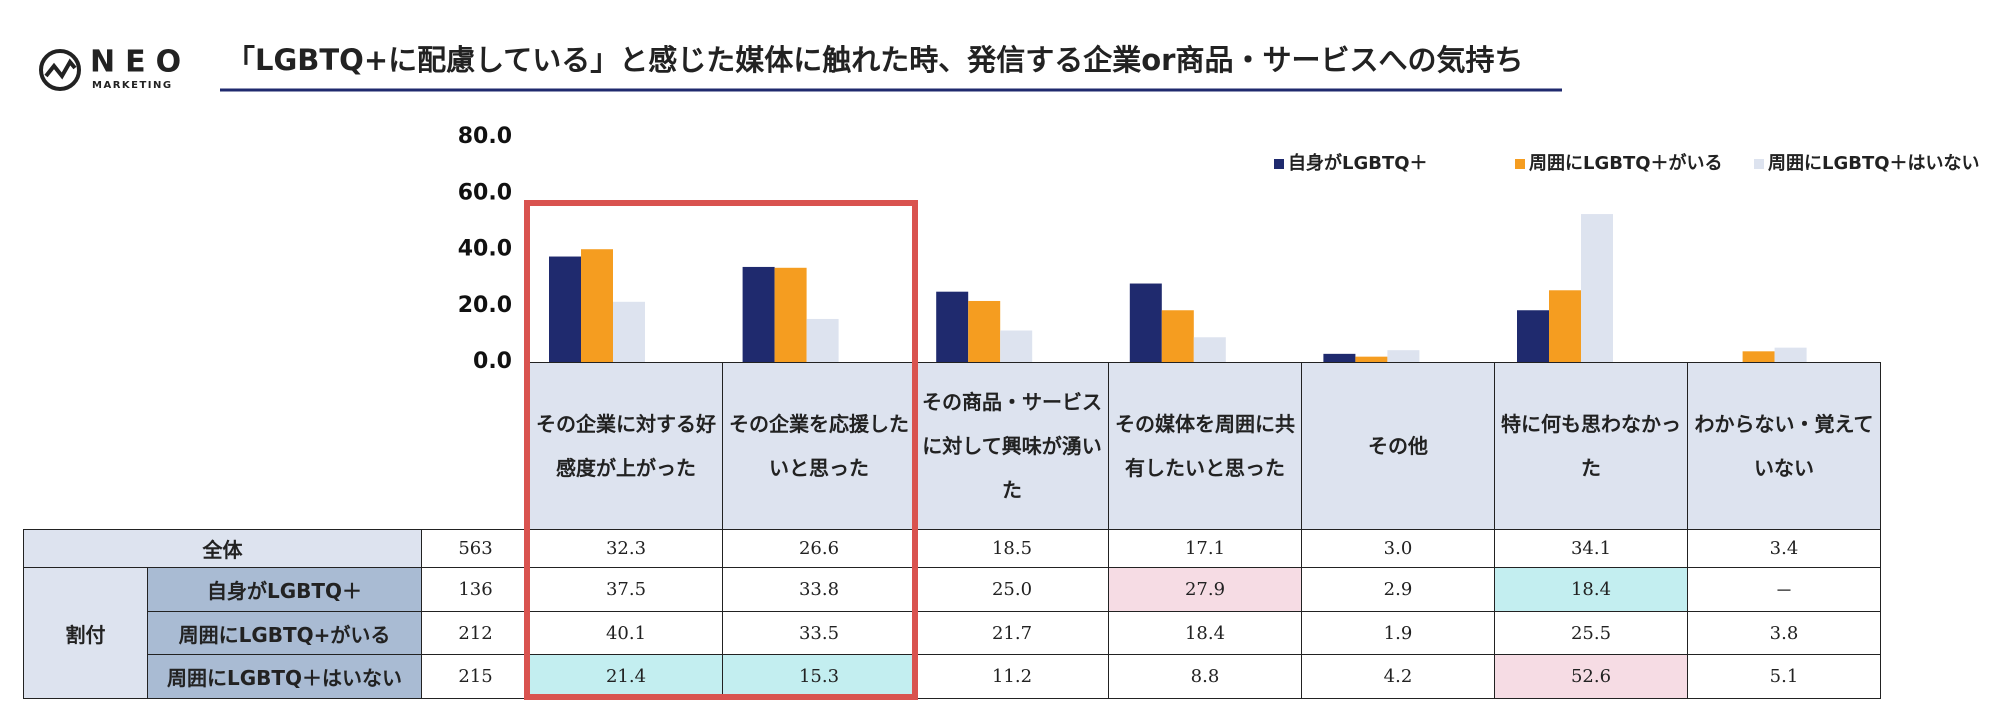 This screenshot has width=2008, height=721. I want to click on table-cell: 3.4, so click(1784, 548).